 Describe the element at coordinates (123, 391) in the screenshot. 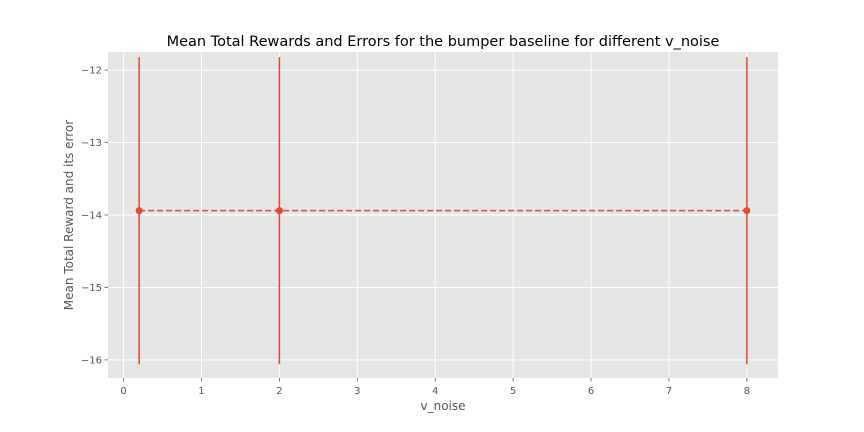

I see `x-tick-label: 0` at that location.